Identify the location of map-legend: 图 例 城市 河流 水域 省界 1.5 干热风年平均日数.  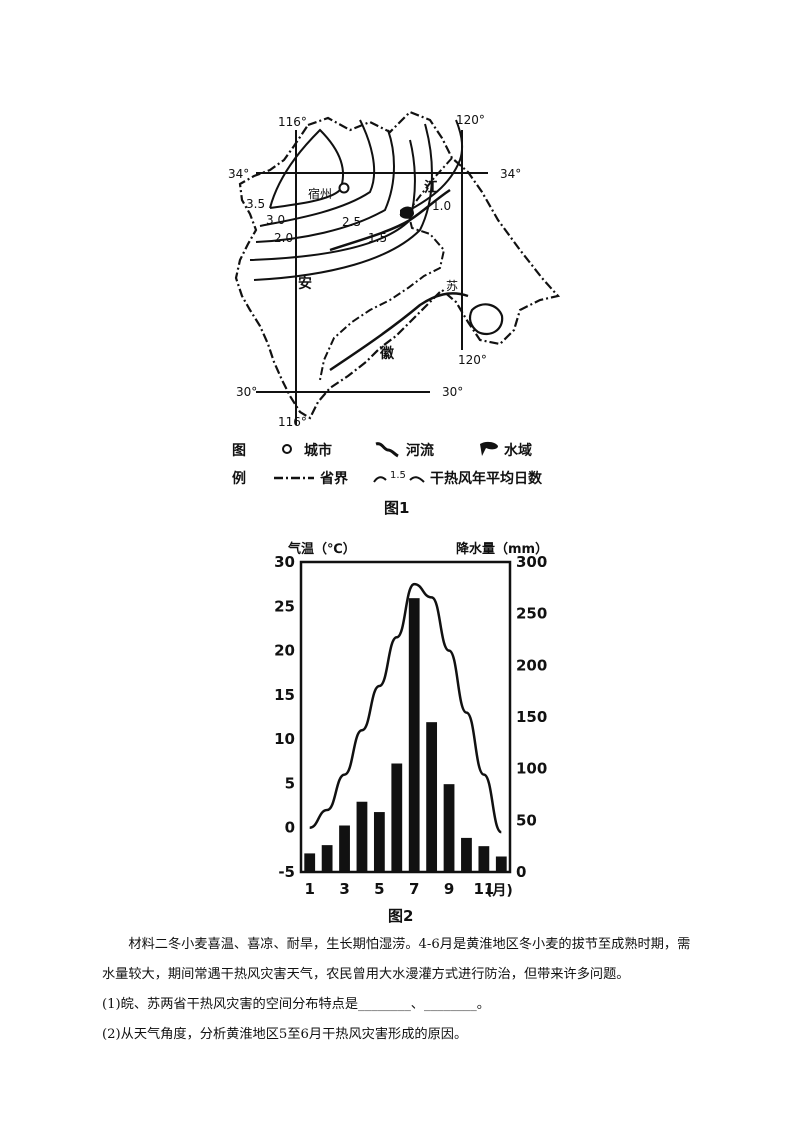
(402, 466).